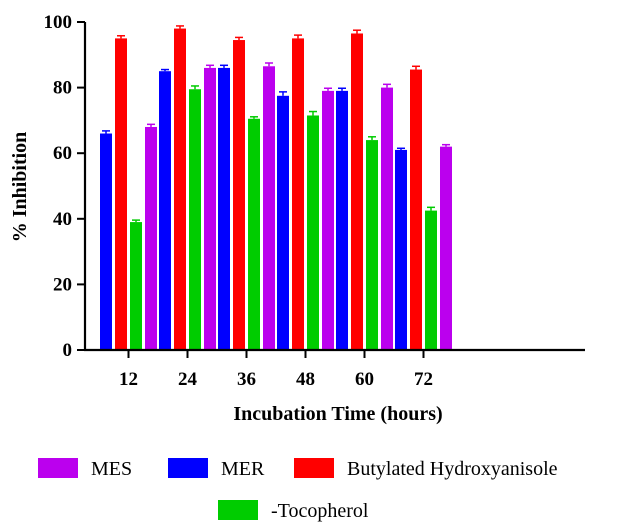 The height and width of the screenshot is (529, 643). What do you see at coordinates (85, 469) in the screenshot?
I see `legend-item-mes: MES` at bounding box center [85, 469].